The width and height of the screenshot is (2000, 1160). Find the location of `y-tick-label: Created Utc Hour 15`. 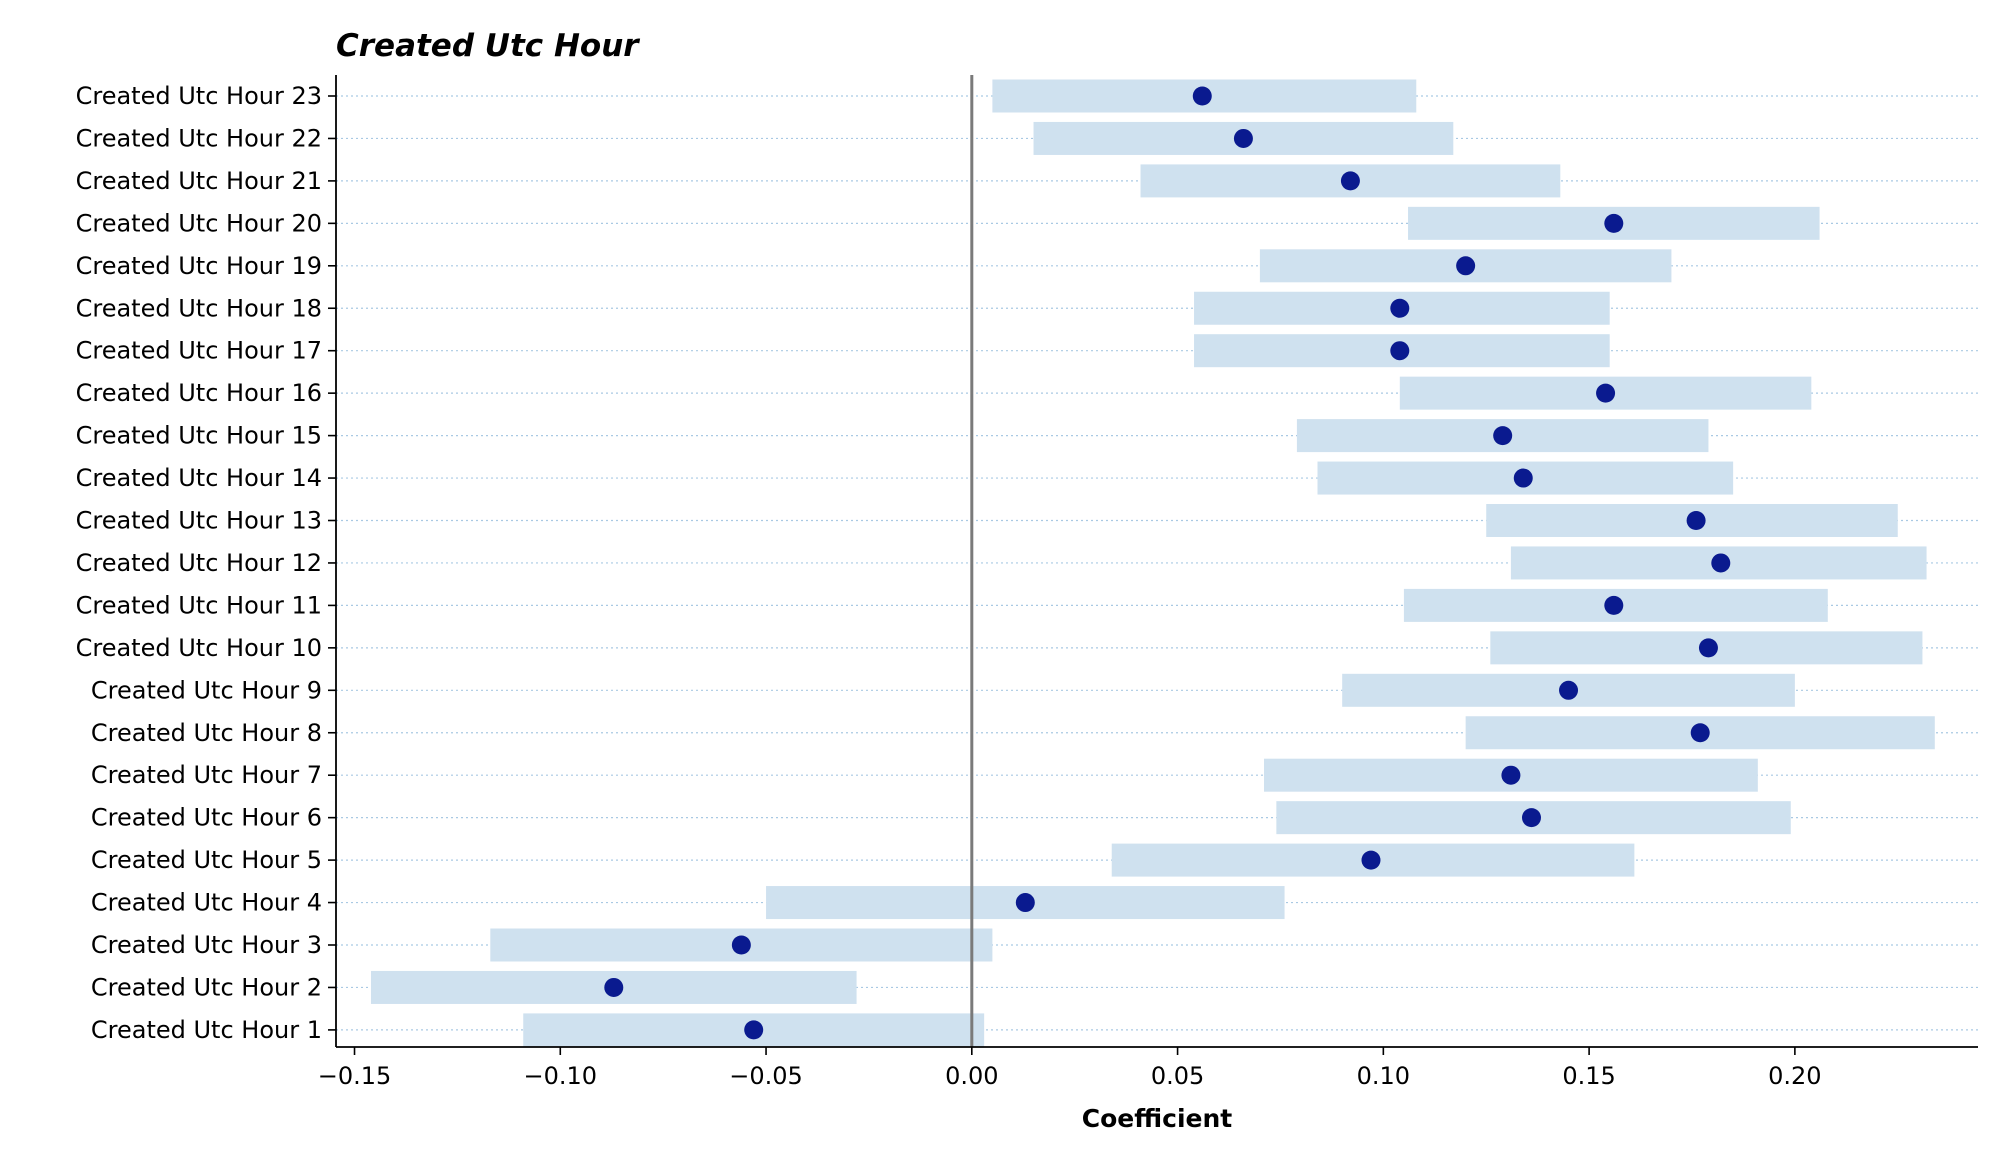

y-tick-label: Created Utc Hour 15 is located at coordinates (199, 436).